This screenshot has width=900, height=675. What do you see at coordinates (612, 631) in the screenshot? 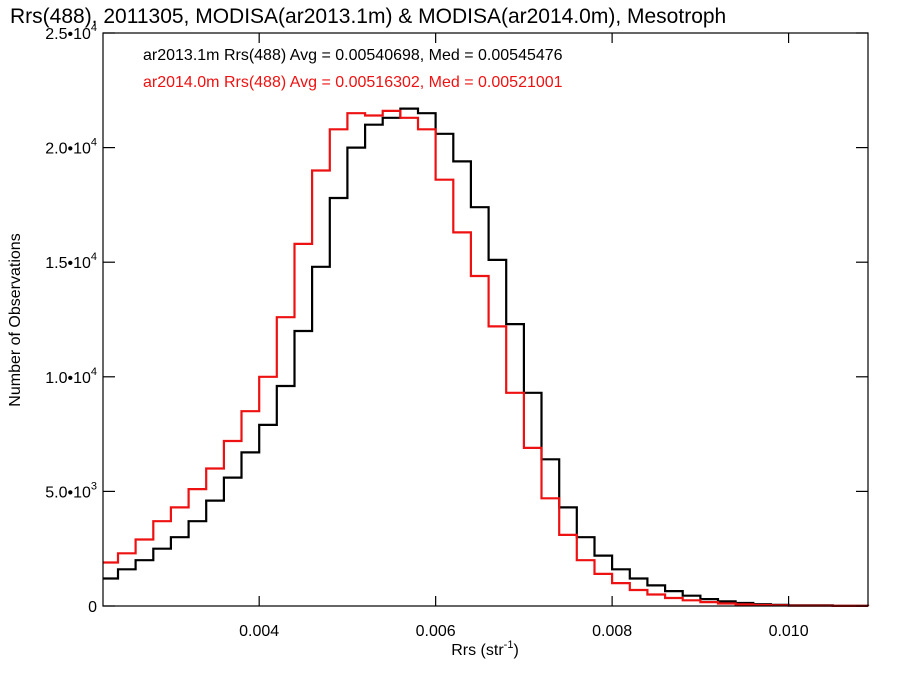
I see `x-tick-label: 0.008` at bounding box center [612, 631].